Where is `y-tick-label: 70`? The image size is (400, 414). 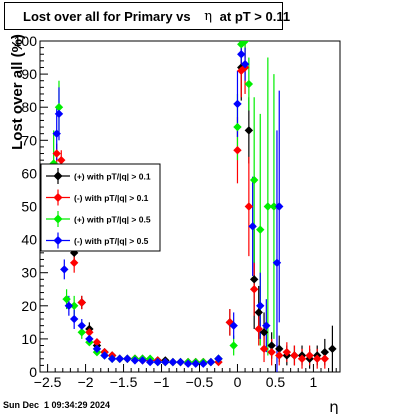
y-tick-label: 70 is located at coordinates (29, 140).